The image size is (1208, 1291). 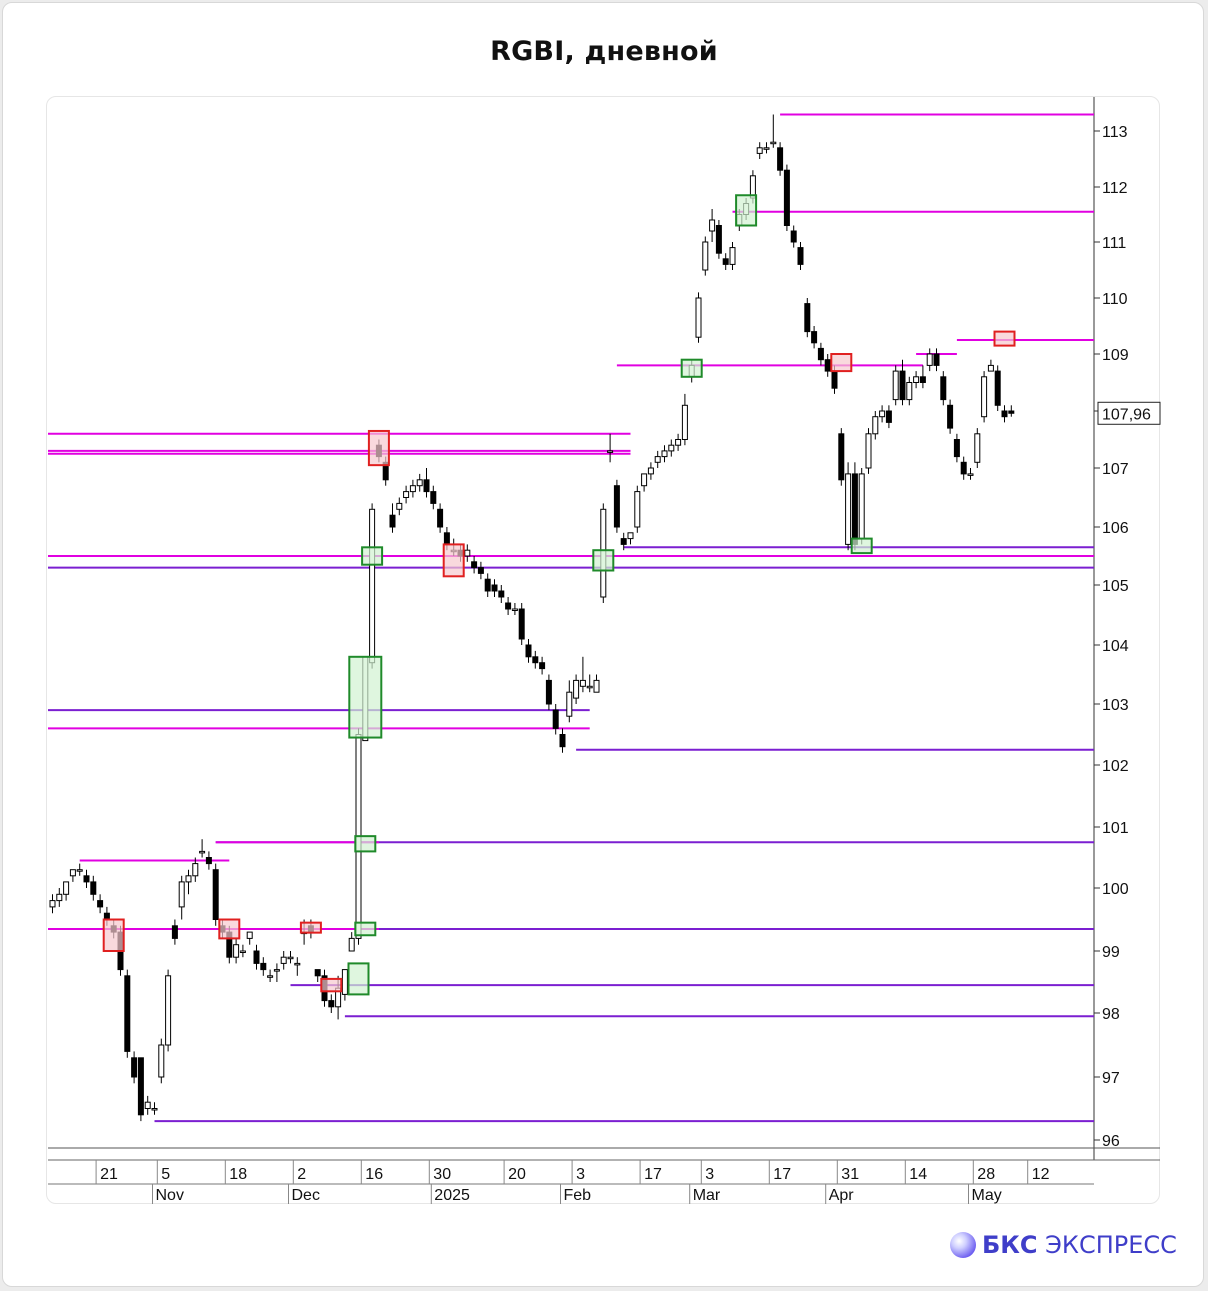 I want to click on x-day-label: 3, so click(x=709, y=1174).